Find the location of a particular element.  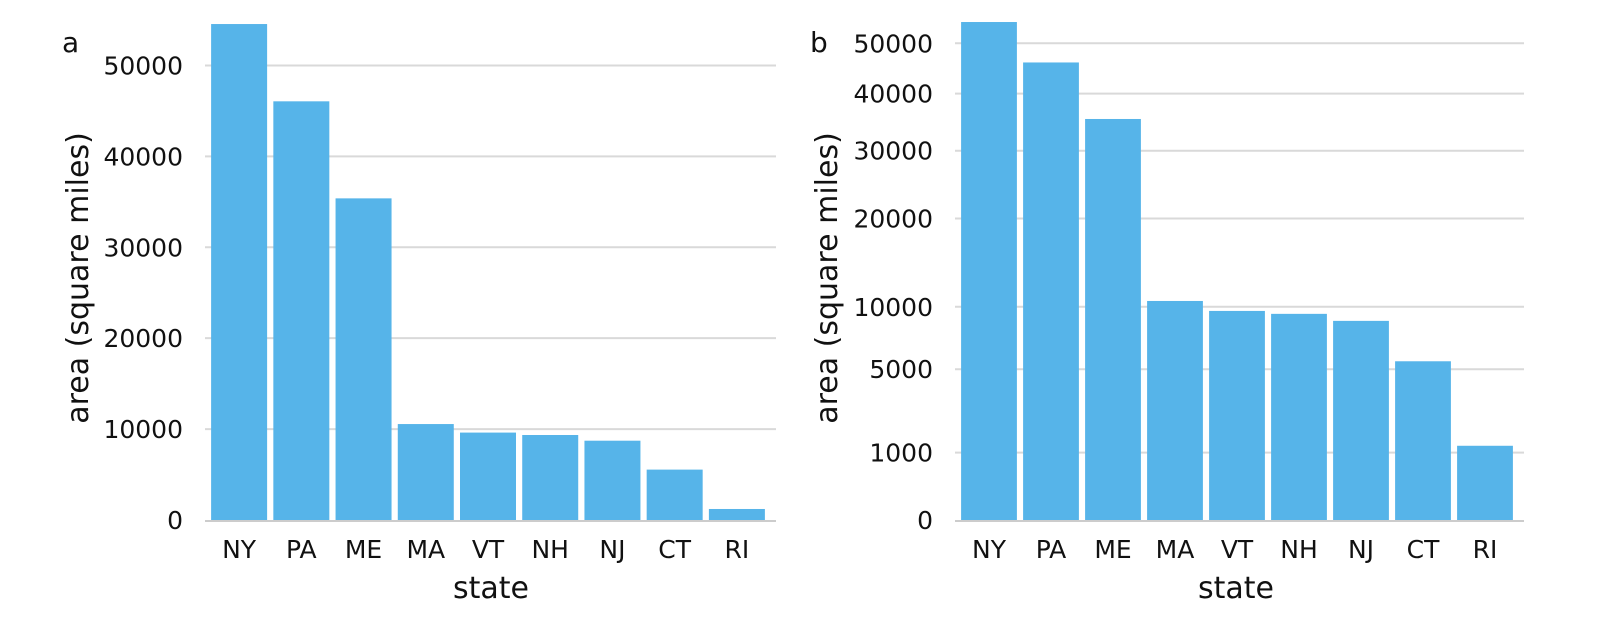

panel-b-x-axis-title: state is located at coordinates (1236, 588).